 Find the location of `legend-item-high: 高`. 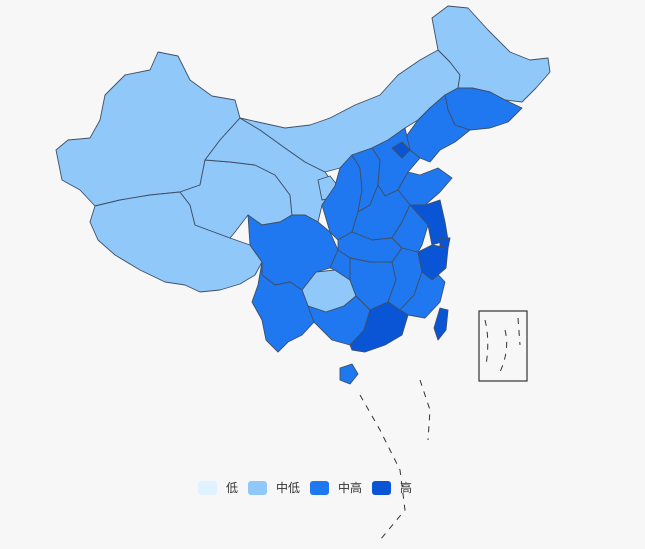

legend-item-high: 高 is located at coordinates (392, 487).